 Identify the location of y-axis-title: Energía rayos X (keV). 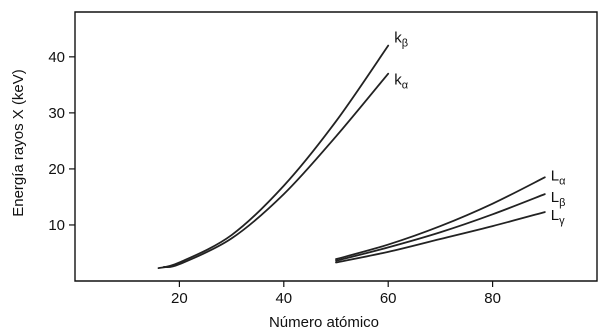
(18, 143).